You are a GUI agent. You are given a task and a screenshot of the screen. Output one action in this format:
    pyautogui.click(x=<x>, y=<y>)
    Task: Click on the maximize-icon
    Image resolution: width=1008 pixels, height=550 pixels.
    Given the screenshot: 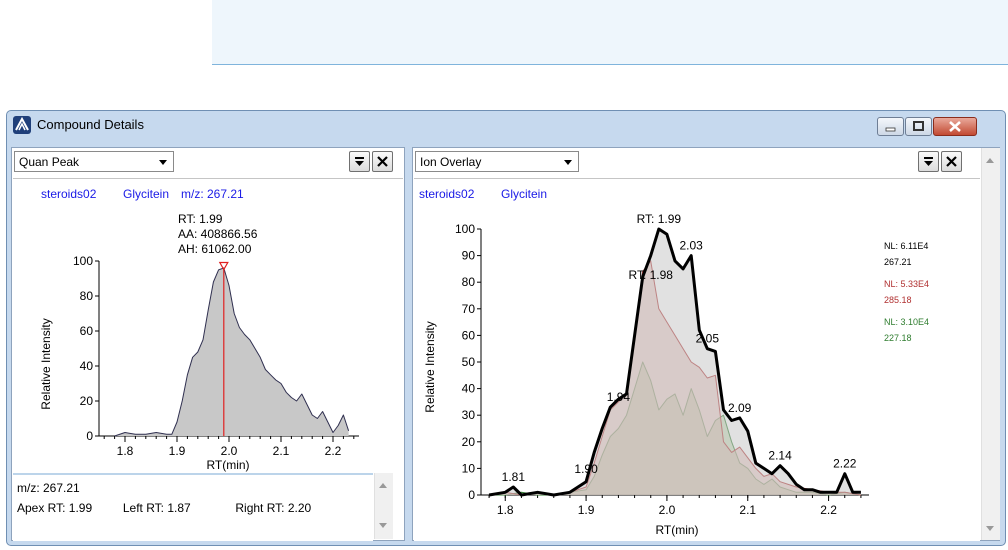 What is the action you would take?
    pyautogui.click(x=918, y=126)
    